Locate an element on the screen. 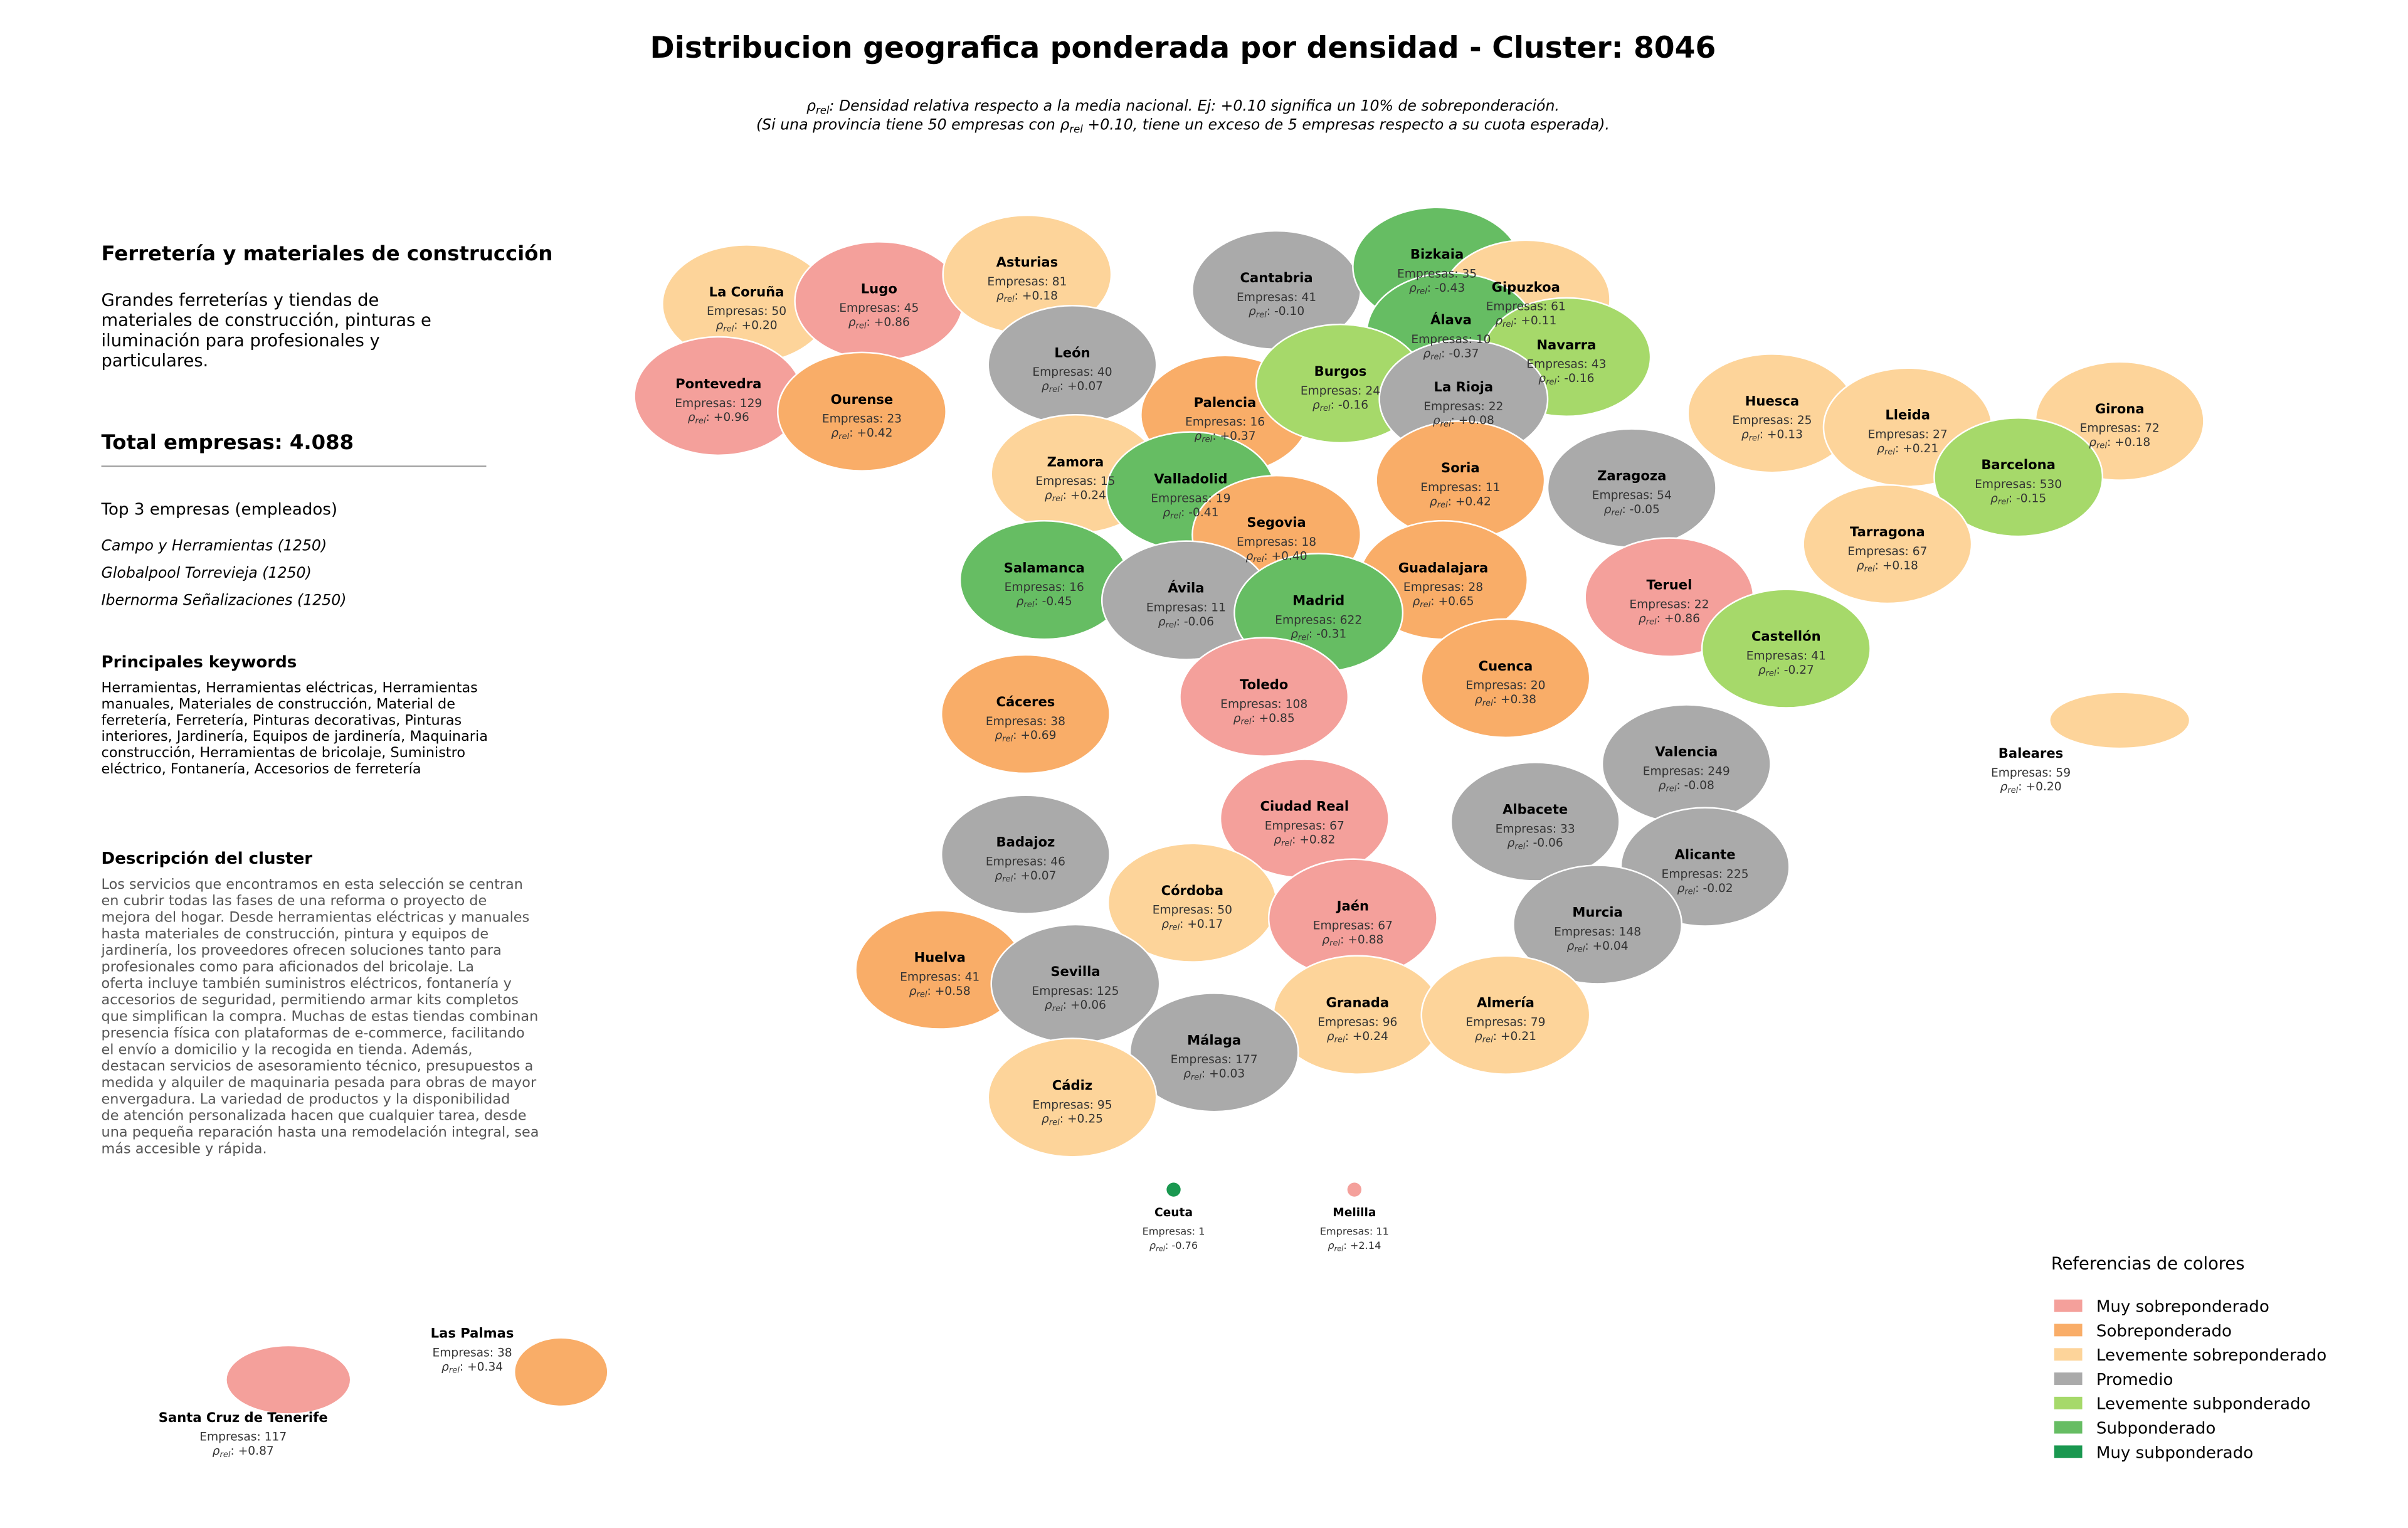 The height and width of the screenshot is (1528, 2408). province-count: Empresas: 54 is located at coordinates (1632, 495).